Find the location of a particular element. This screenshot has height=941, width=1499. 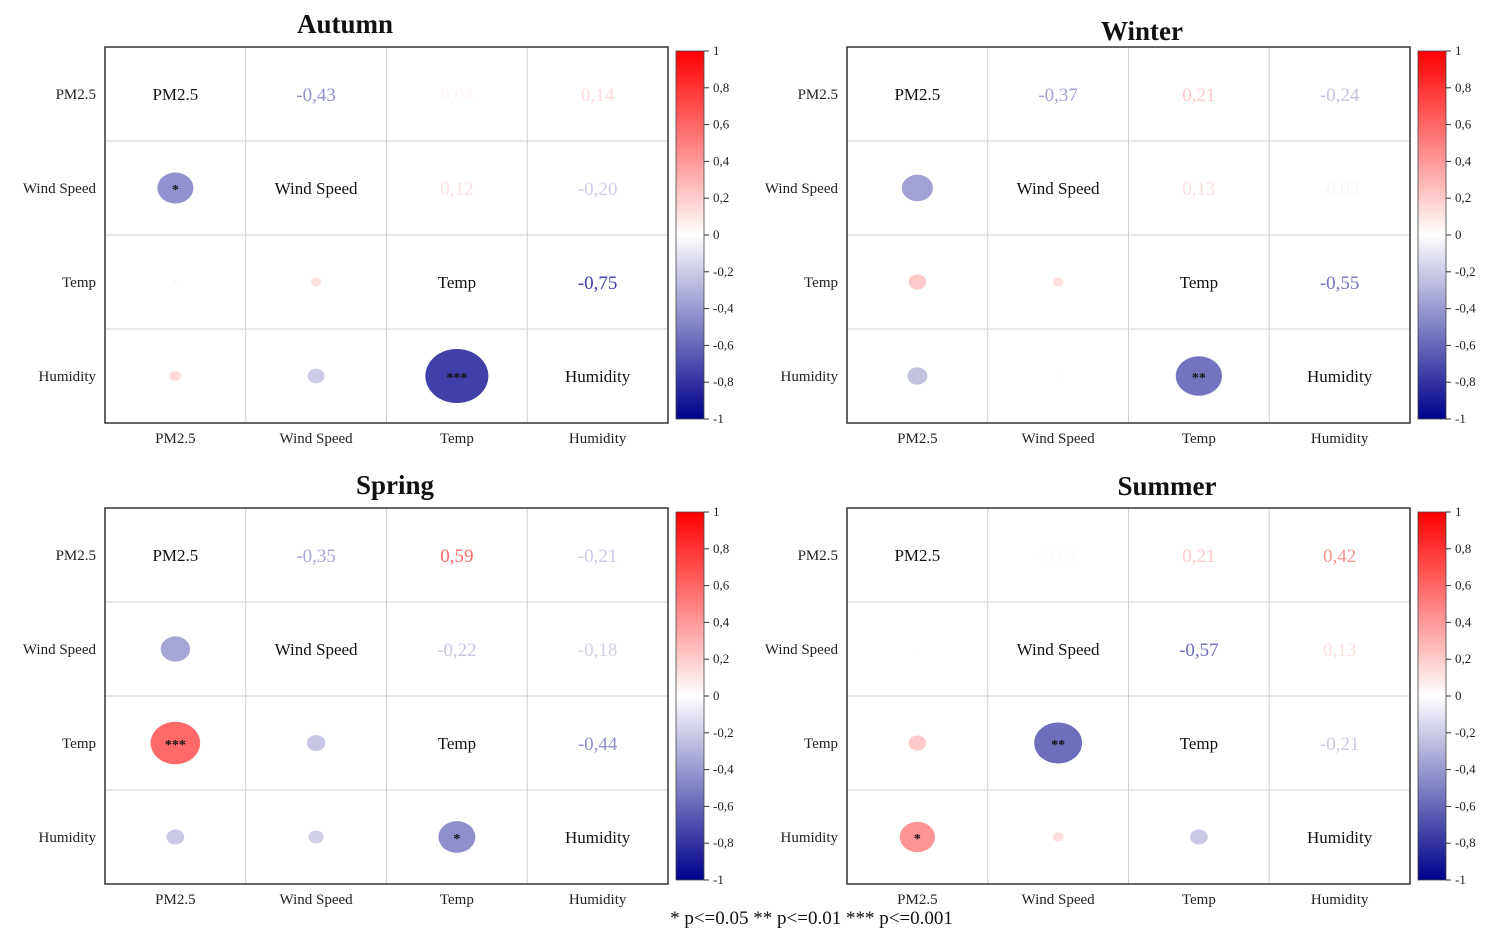

significance-mark-humidity-temp: *** is located at coordinates (456, 378).